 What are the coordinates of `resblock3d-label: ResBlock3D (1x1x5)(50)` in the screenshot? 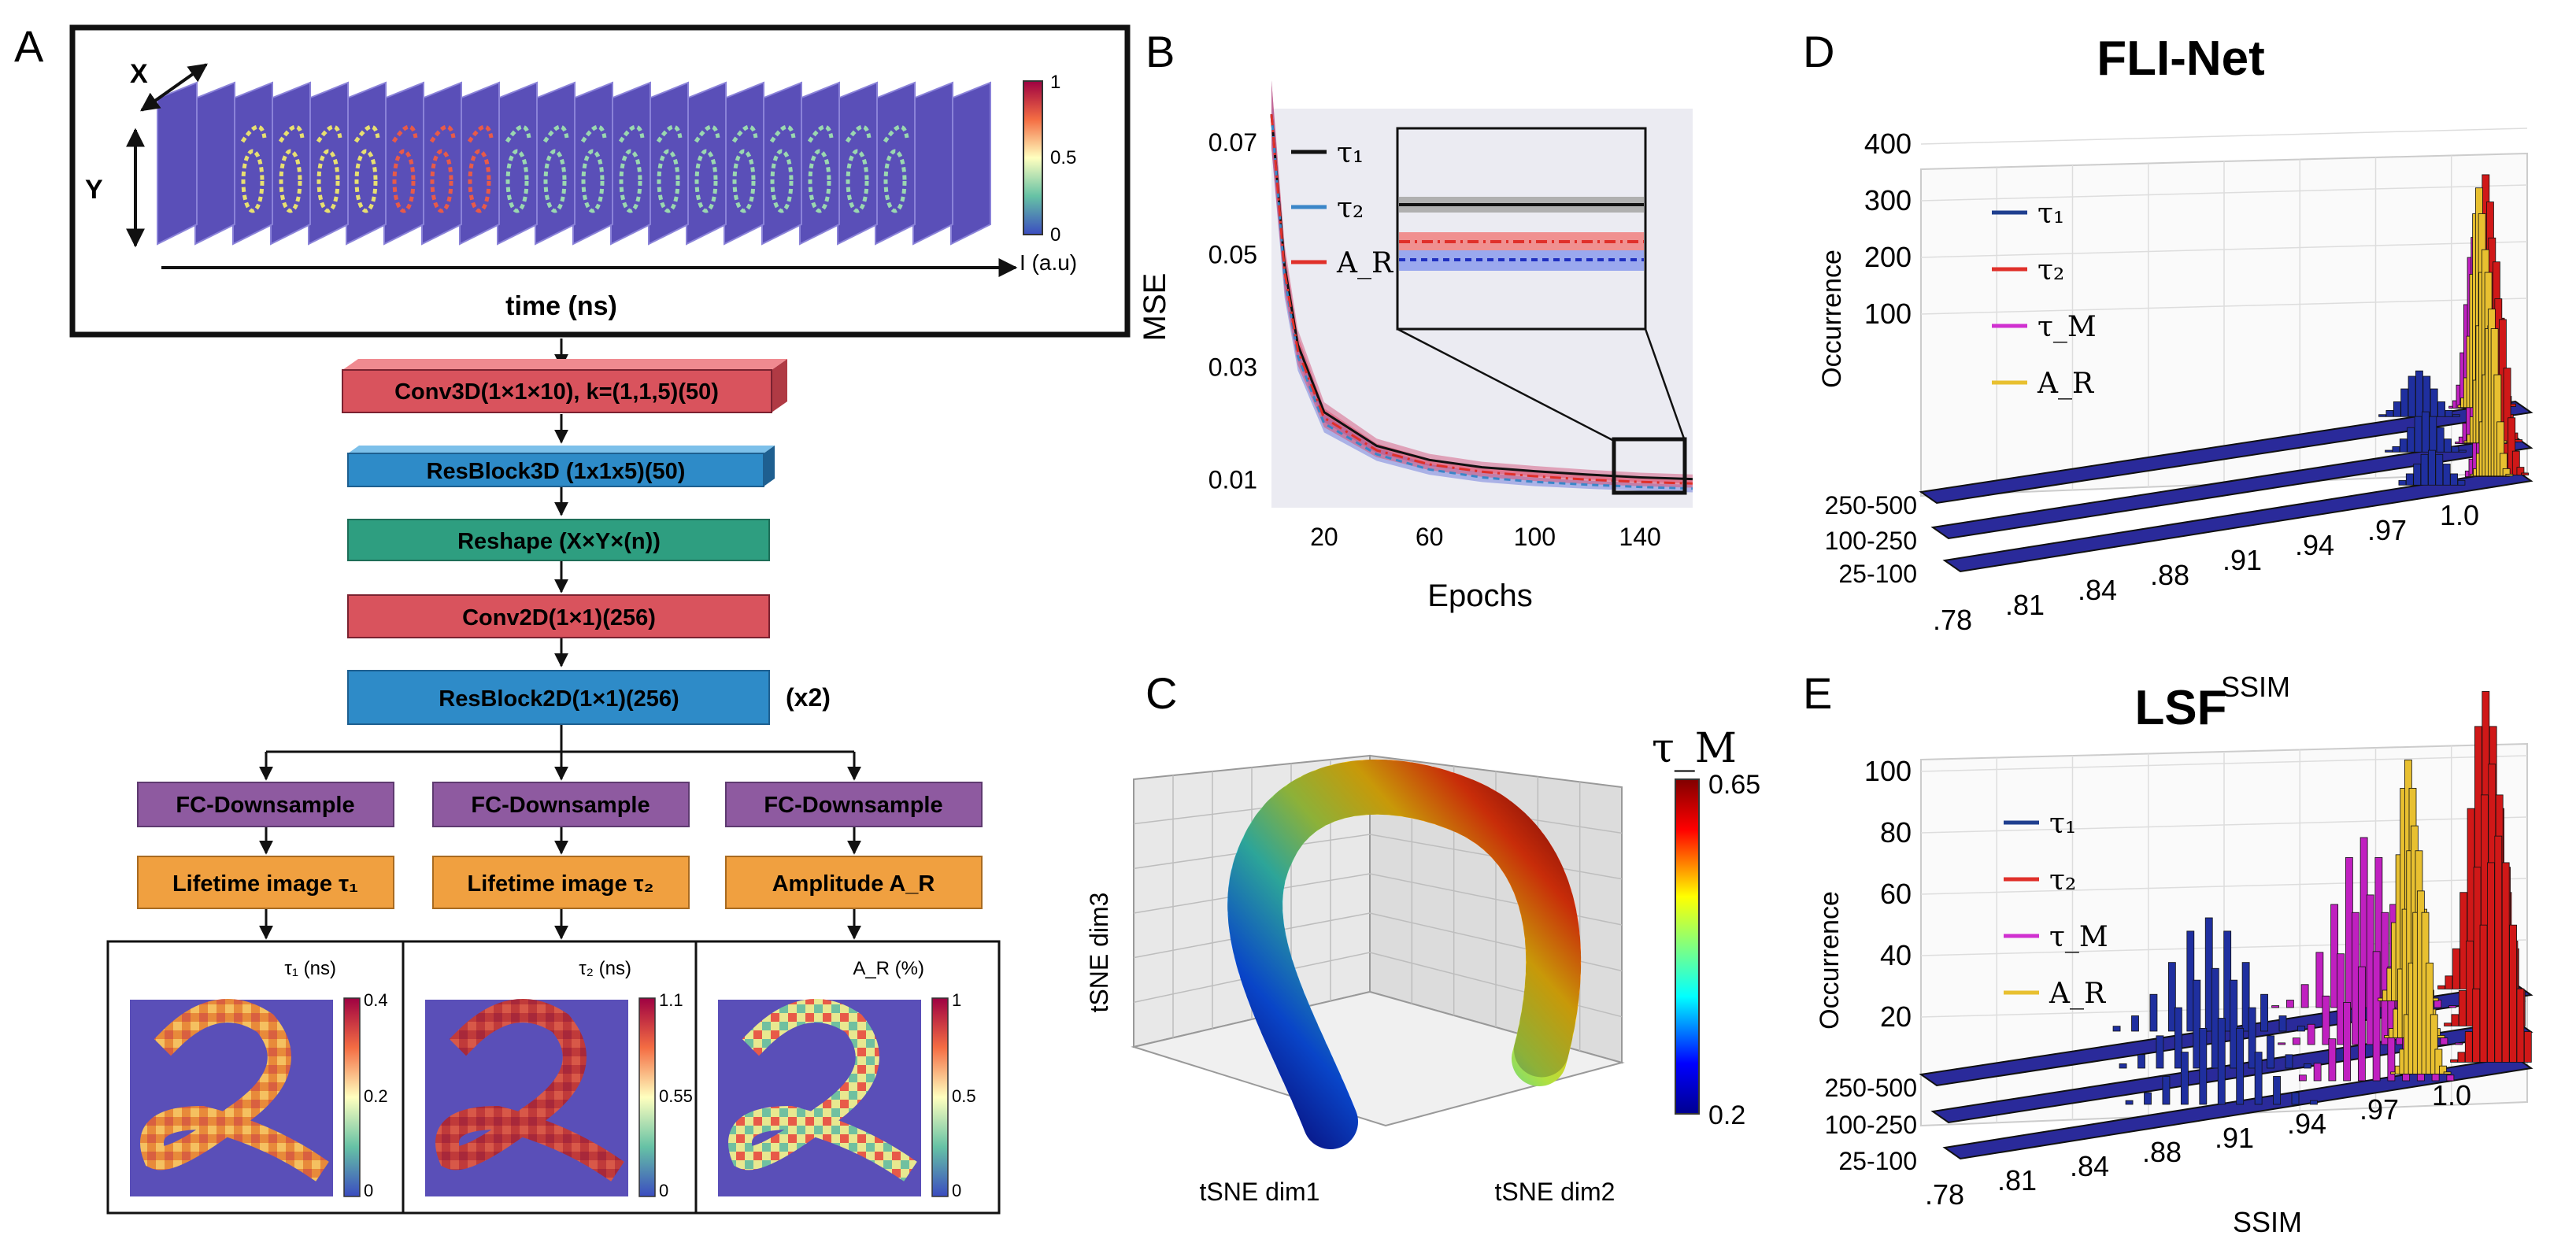 It's located at (556, 471).